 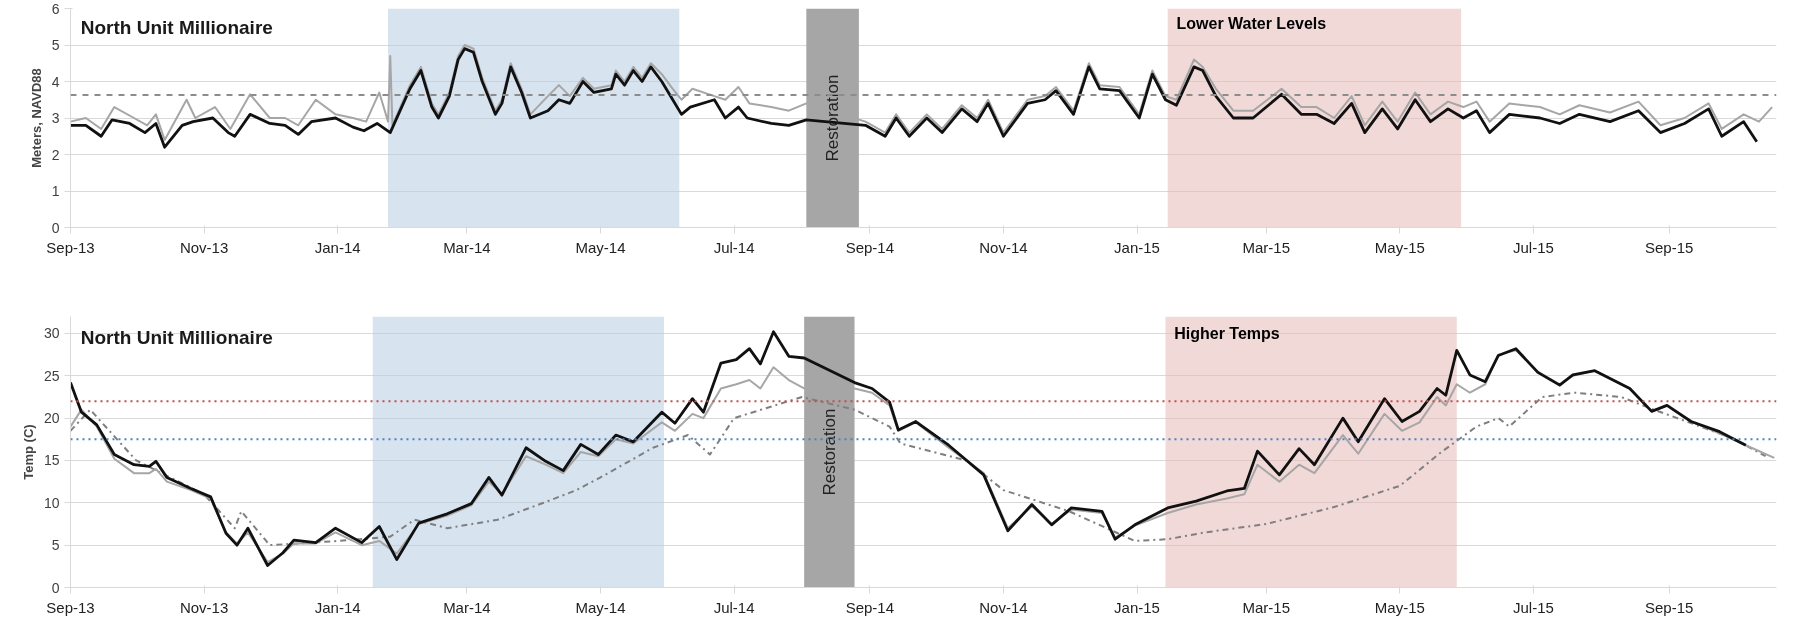 What do you see at coordinates (1251, 24) in the screenshot?
I see `band-label: Lower Water Levels` at bounding box center [1251, 24].